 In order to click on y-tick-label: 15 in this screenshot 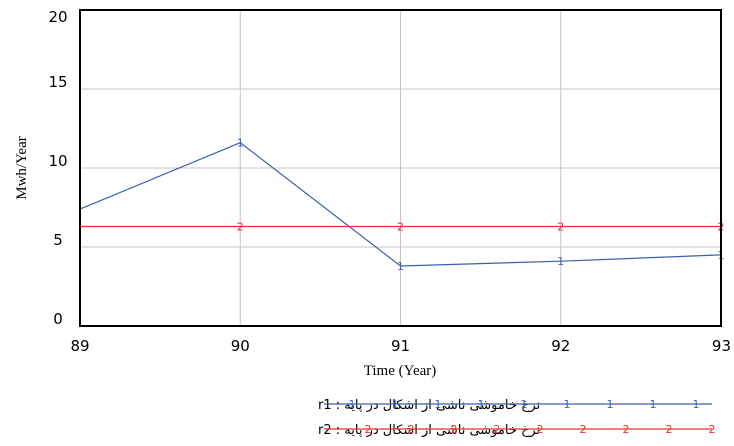, I will do `click(57, 82)`.